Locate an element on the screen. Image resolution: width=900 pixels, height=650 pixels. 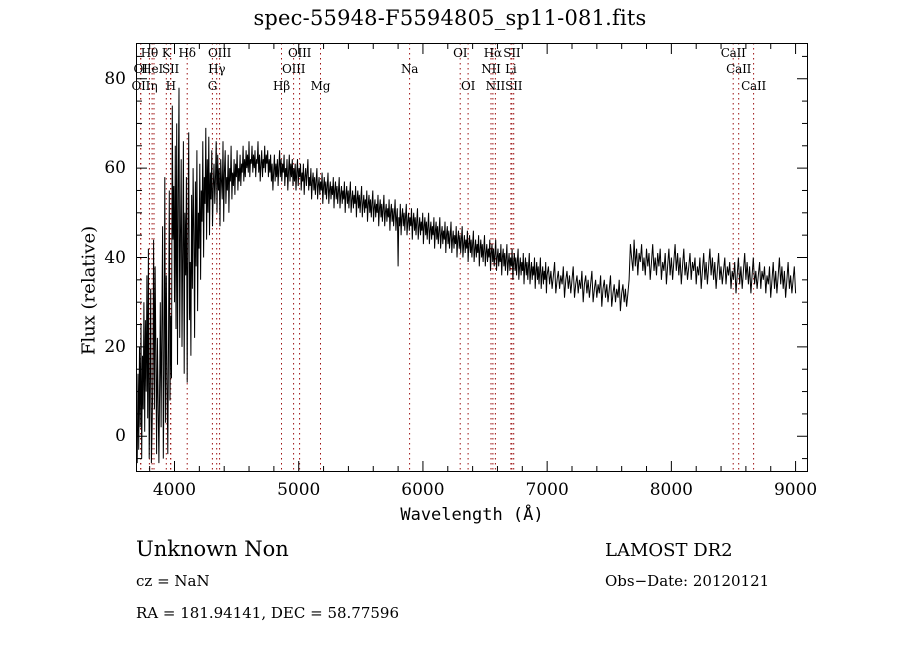
y-axis-label: Flux (relative) is located at coordinates (89, 290).